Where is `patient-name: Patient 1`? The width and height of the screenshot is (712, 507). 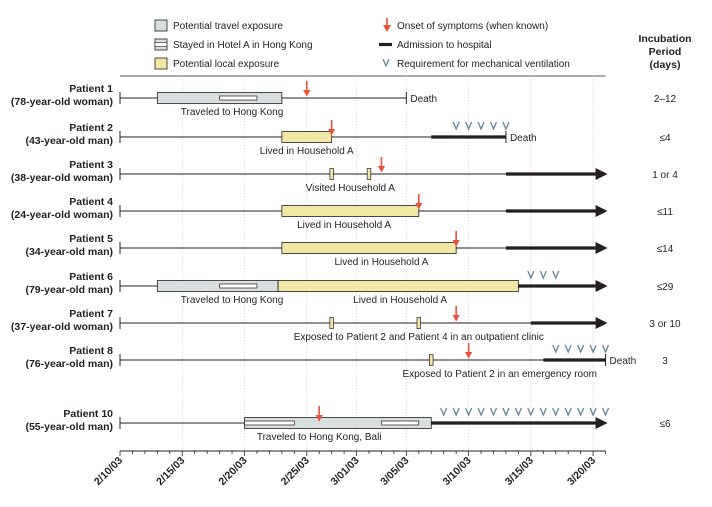 patient-name: Patient 1 is located at coordinates (91, 89).